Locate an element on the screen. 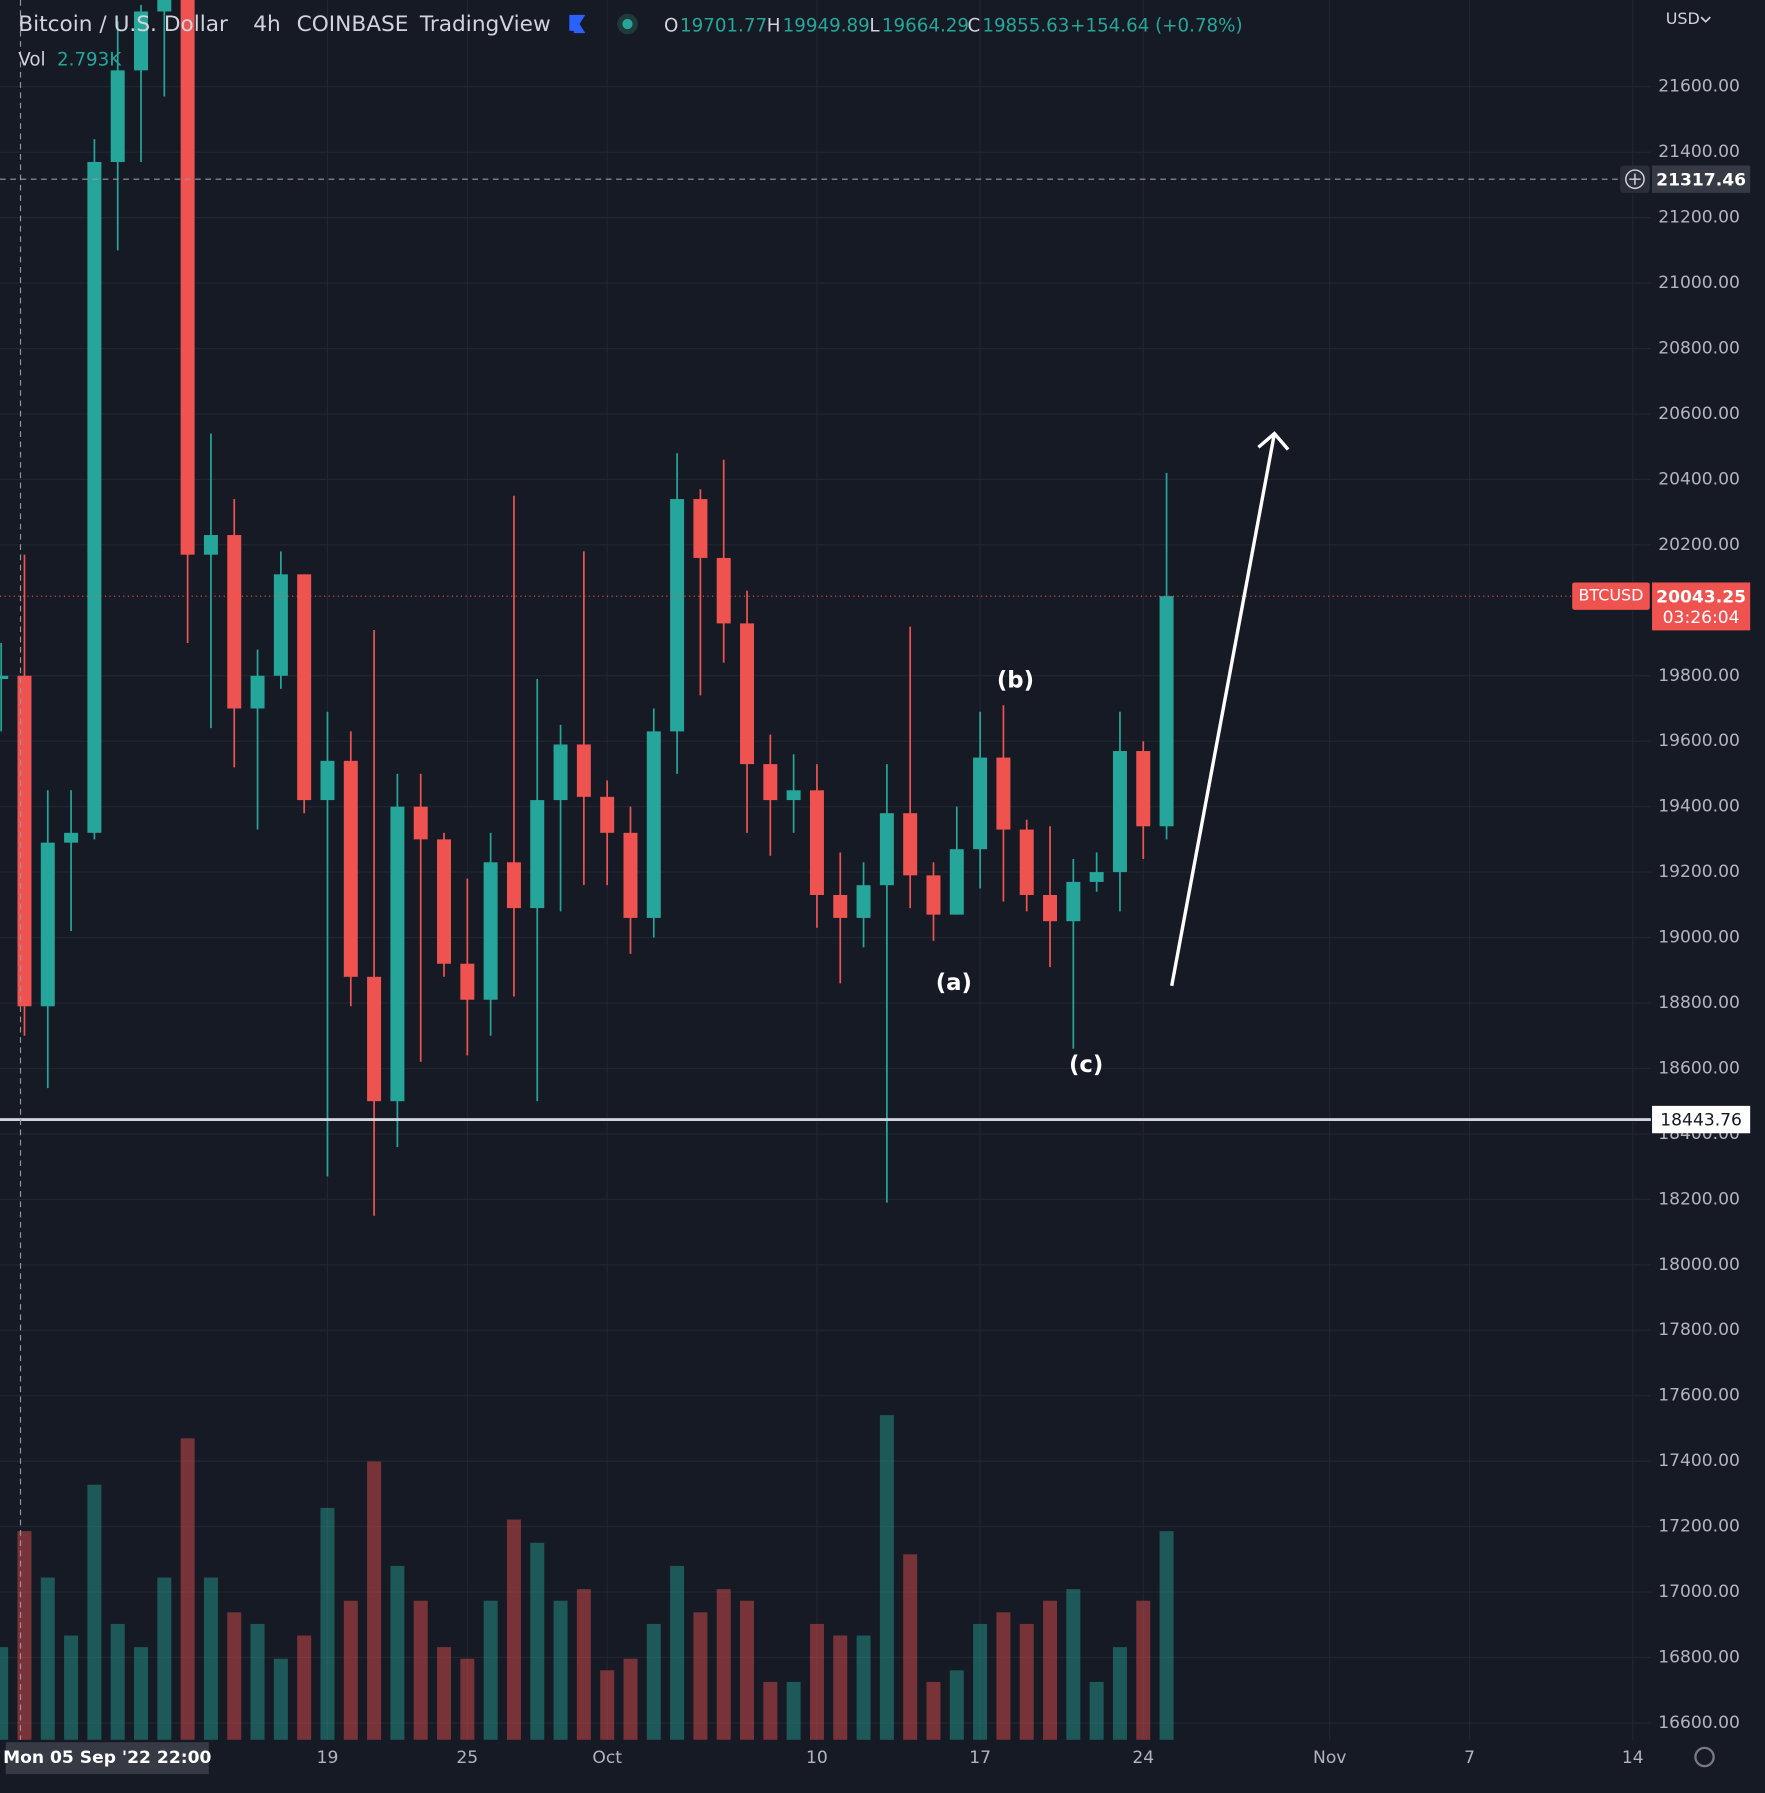 This screenshot has height=1793, width=1765. y-tick-label: 19000.00 is located at coordinates (1699, 938).